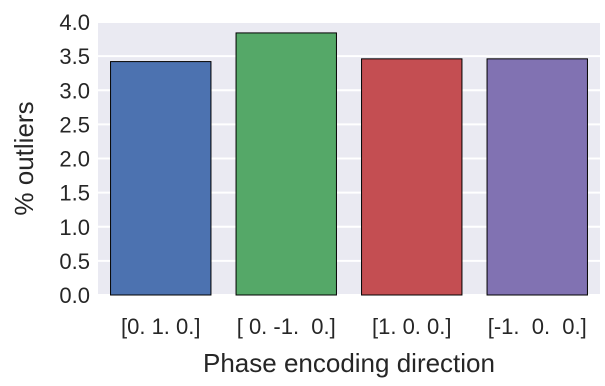  I want to click on x-axis-label: Phase encoding direction, so click(349, 363).